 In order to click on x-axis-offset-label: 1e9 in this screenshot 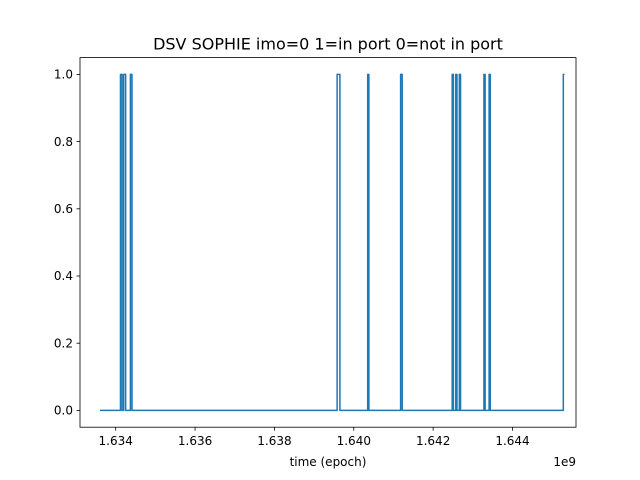, I will do `click(564, 462)`.